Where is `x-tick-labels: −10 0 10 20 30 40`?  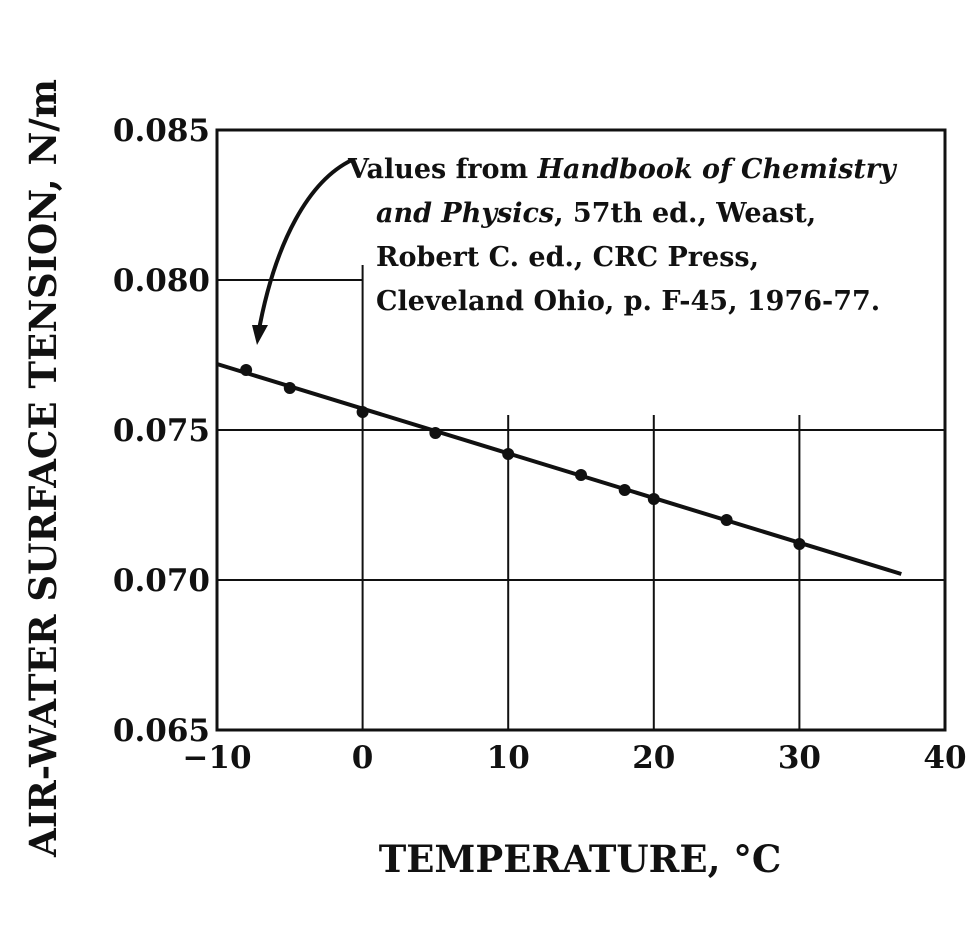
x-tick-labels: −10 0 10 20 30 40 is located at coordinates (574, 758).